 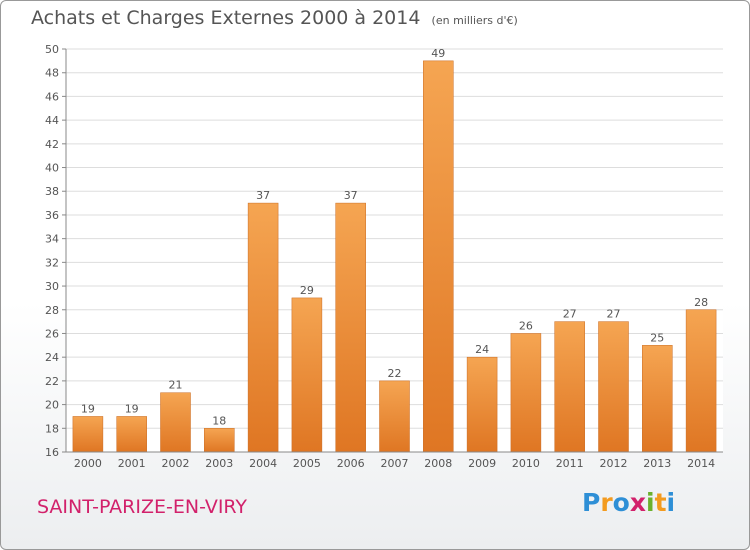 What do you see at coordinates (52, 168) in the screenshot?
I see `y-tick-label: 40` at bounding box center [52, 168].